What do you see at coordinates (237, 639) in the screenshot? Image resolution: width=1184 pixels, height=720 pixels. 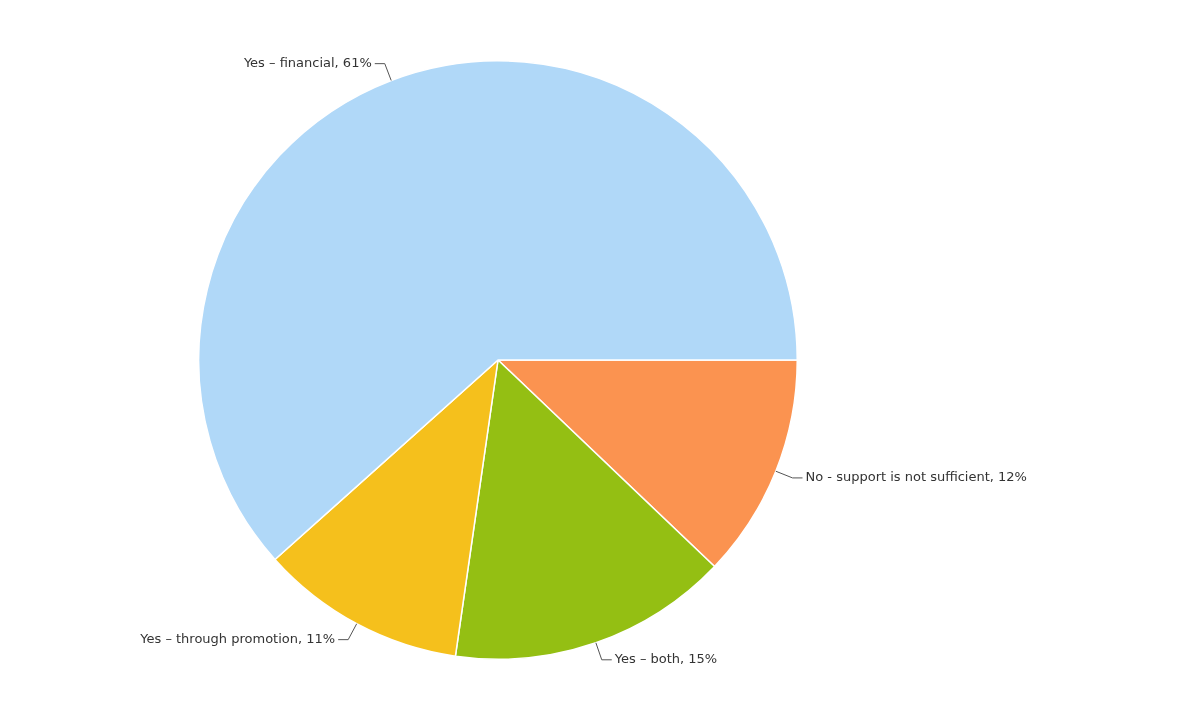 I see `slice-label: Yes – through promotion, 11%` at bounding box center [237, 639].